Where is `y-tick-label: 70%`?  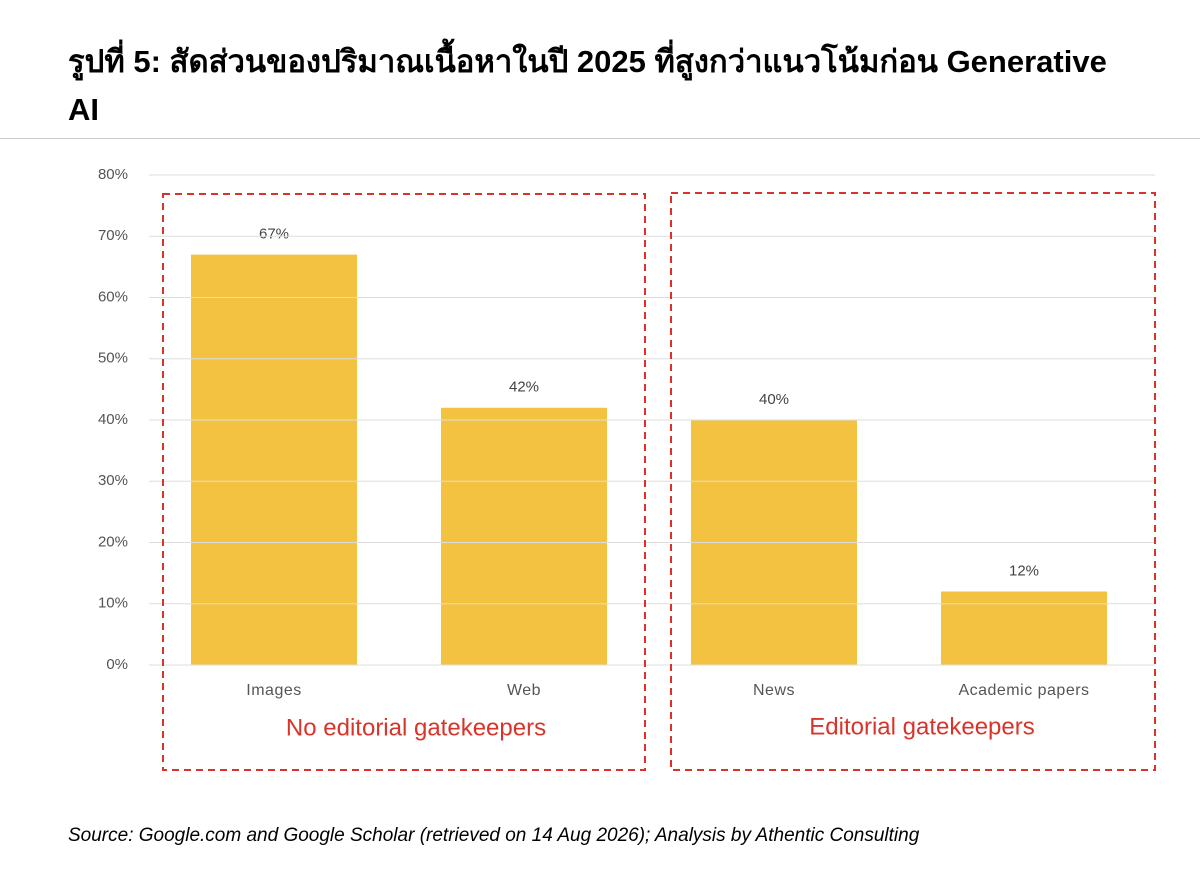 y-tick-label: 70% is located at coordinates (113, 235).